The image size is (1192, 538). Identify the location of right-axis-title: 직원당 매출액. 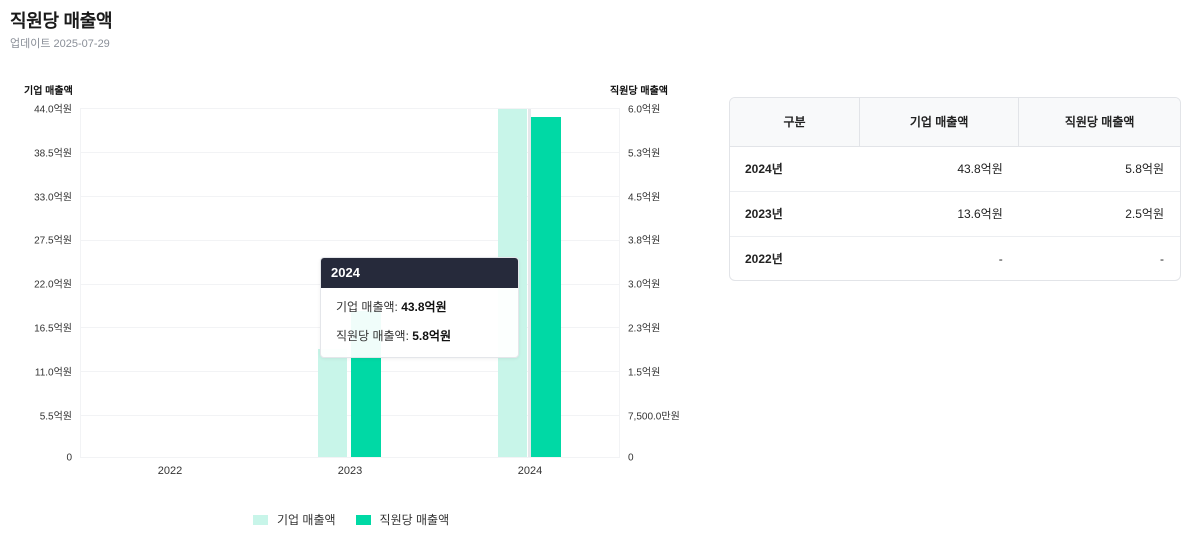
(639, 91).